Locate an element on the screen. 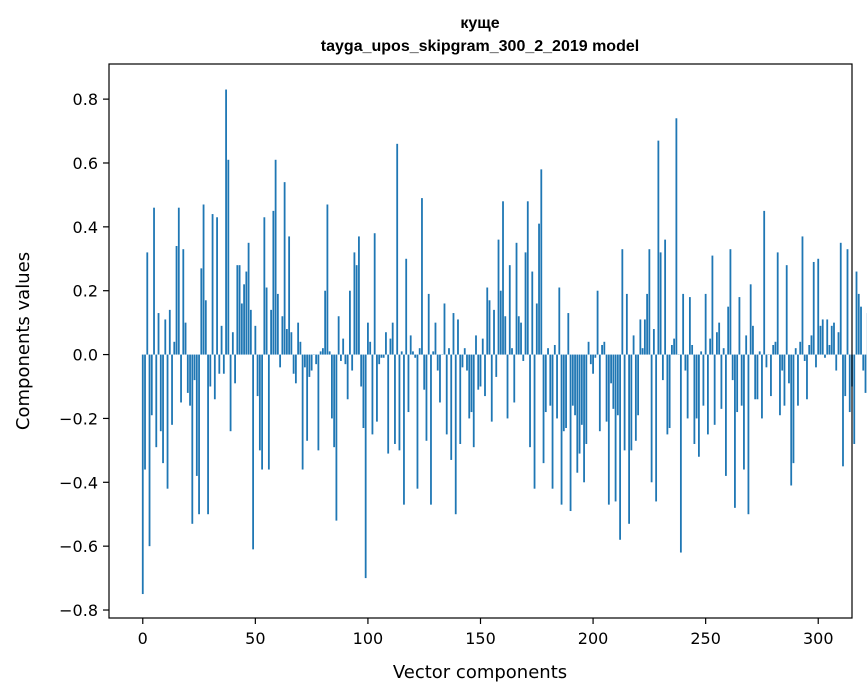  y-axis-ticks: −0.8 −0.6 −0.4 −0.2 0.0 0.2 0.4 0.6 0.8 is located at coordinates (84, 355).